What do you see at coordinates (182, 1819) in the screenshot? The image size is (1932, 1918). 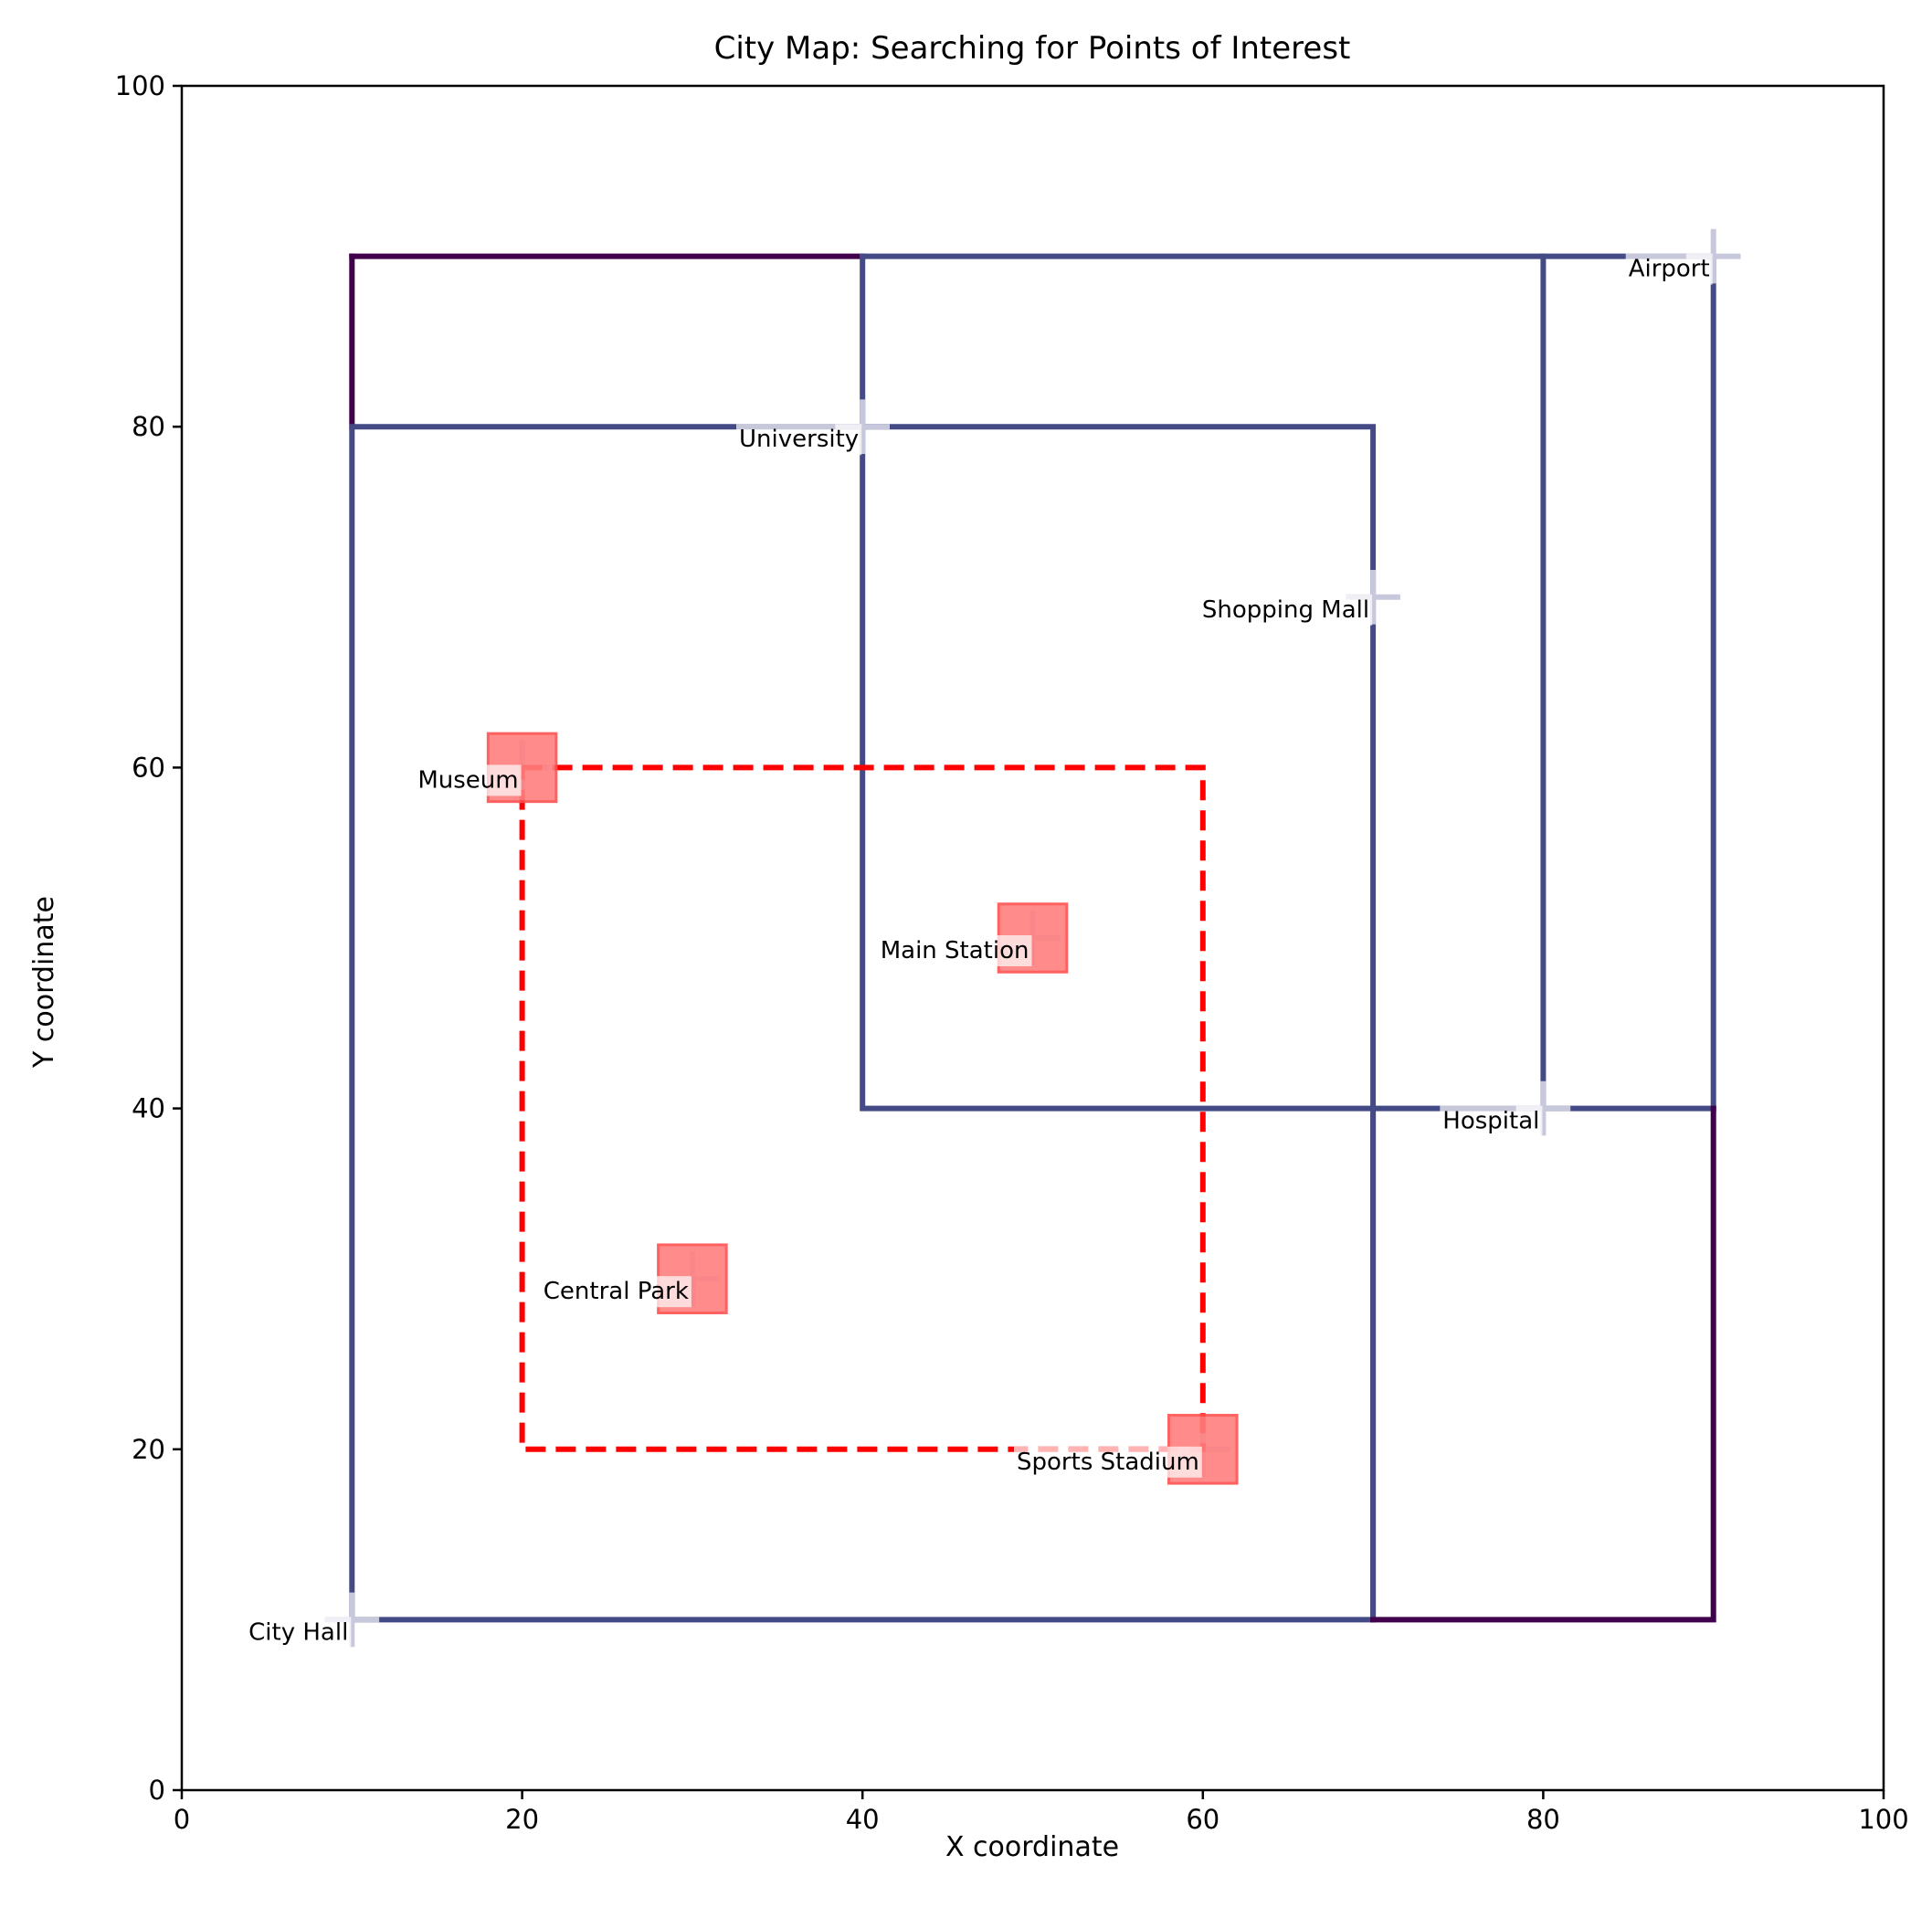 I see `x-tick-label-0: 0` at bounding box center [182, 1819].